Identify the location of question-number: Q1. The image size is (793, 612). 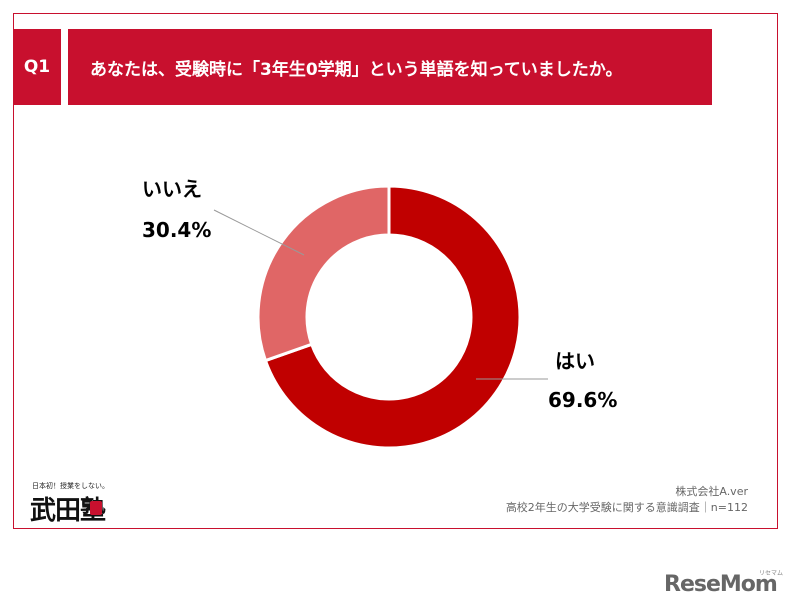
(37, 67).